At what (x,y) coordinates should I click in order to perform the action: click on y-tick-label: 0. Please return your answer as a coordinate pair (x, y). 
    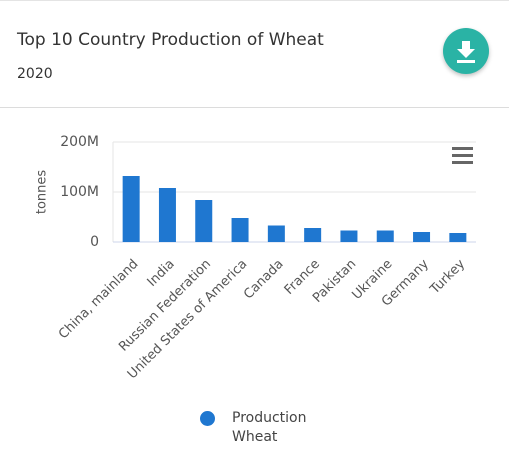
    Looking at the image, I should click on (94, 242).